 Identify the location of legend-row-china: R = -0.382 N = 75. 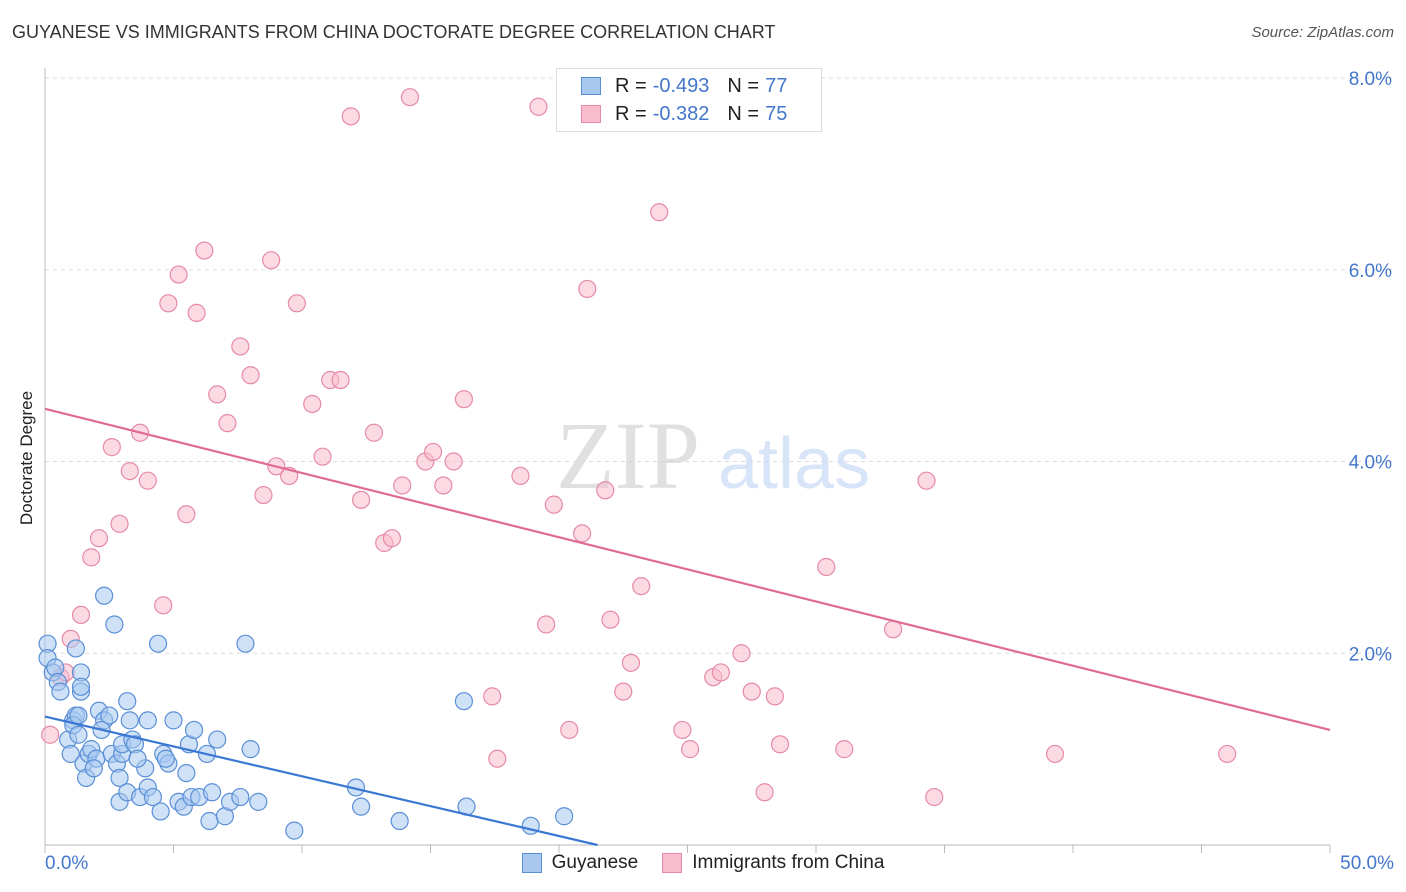
(684, 114).